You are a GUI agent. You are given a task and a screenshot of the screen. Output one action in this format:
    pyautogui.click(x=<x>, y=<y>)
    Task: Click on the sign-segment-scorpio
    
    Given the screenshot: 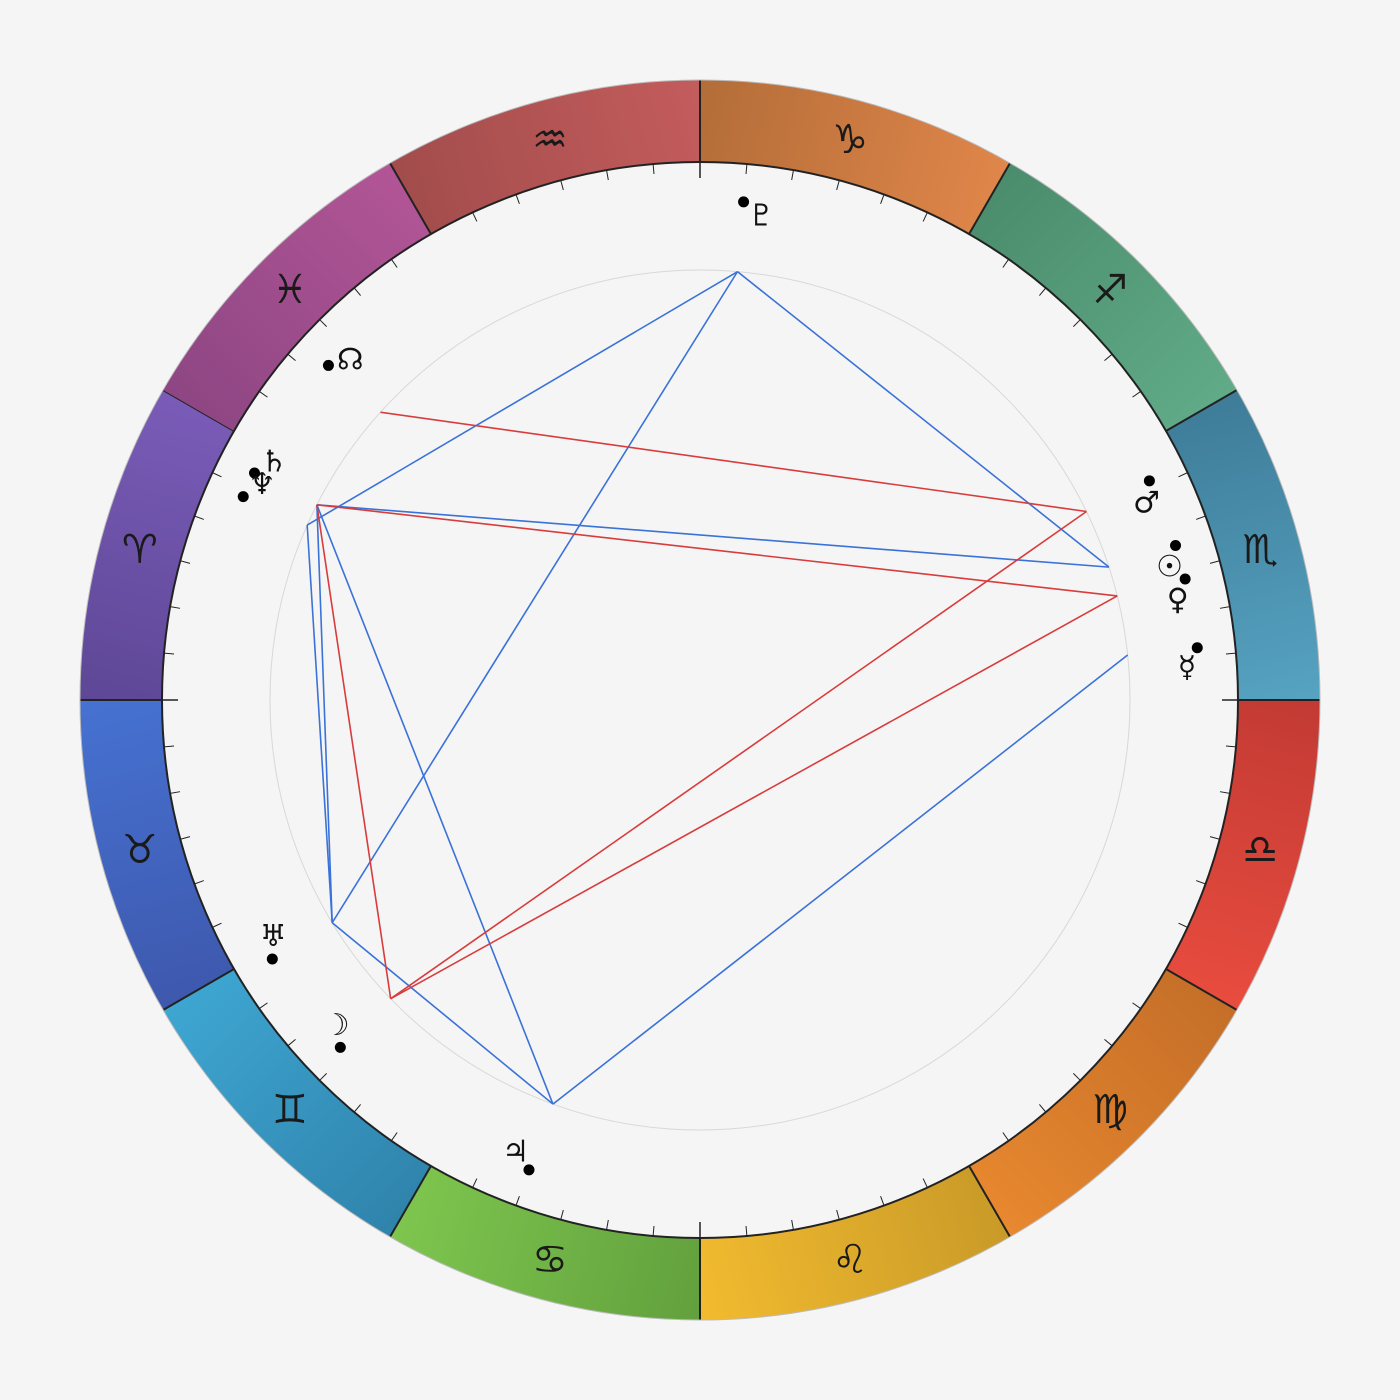 What is the action you would take?
    pyautogui.click(x=1242, y=545)
    